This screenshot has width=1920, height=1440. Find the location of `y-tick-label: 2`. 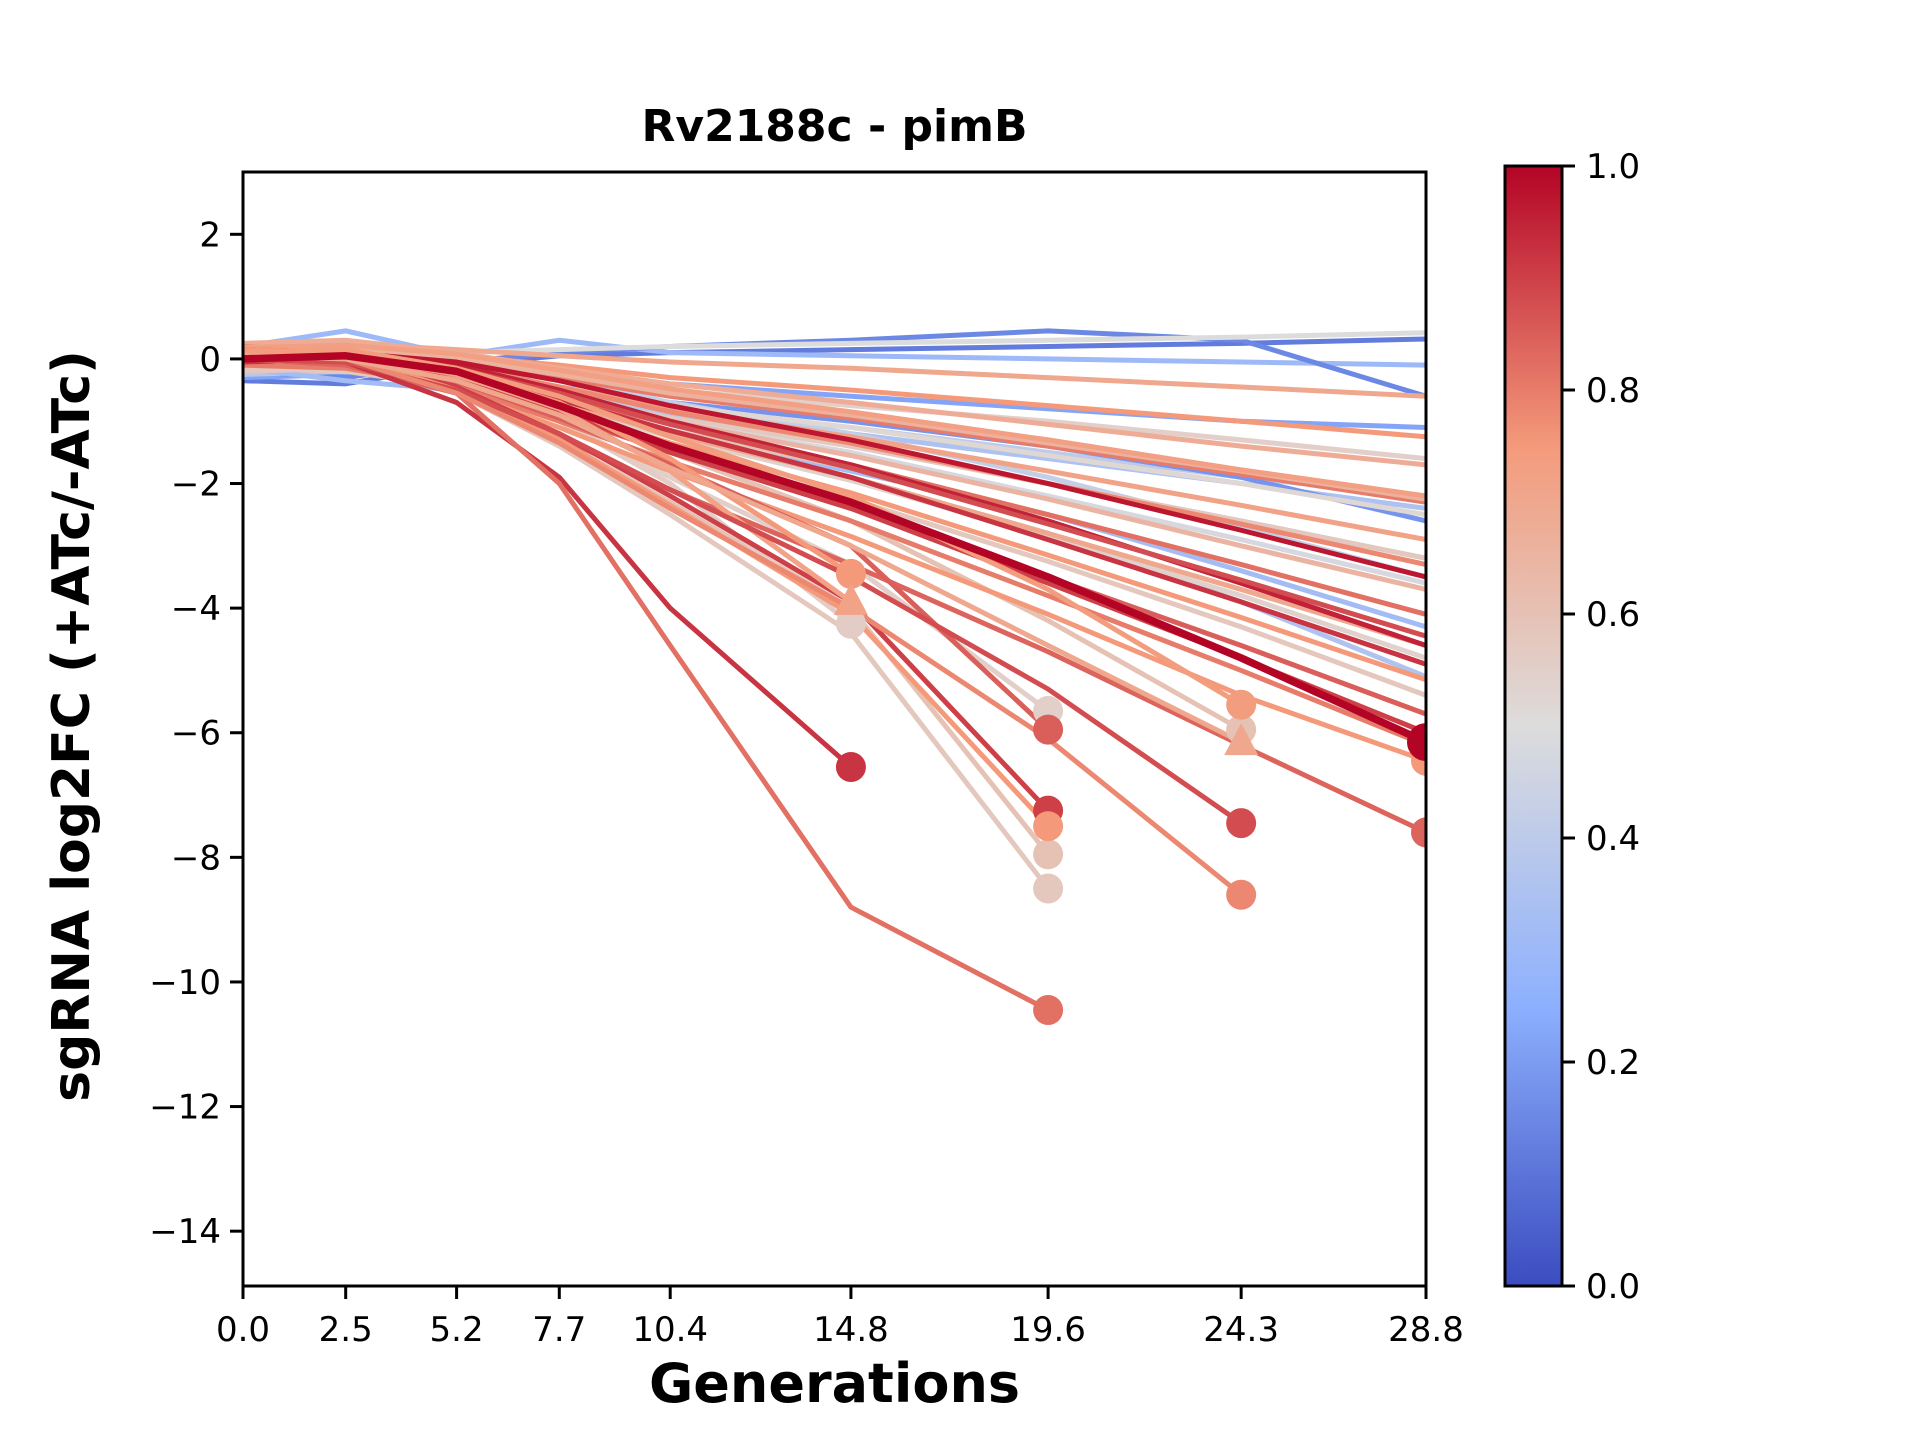

y-tick-label: 2 is located at coordinates (210, 235).